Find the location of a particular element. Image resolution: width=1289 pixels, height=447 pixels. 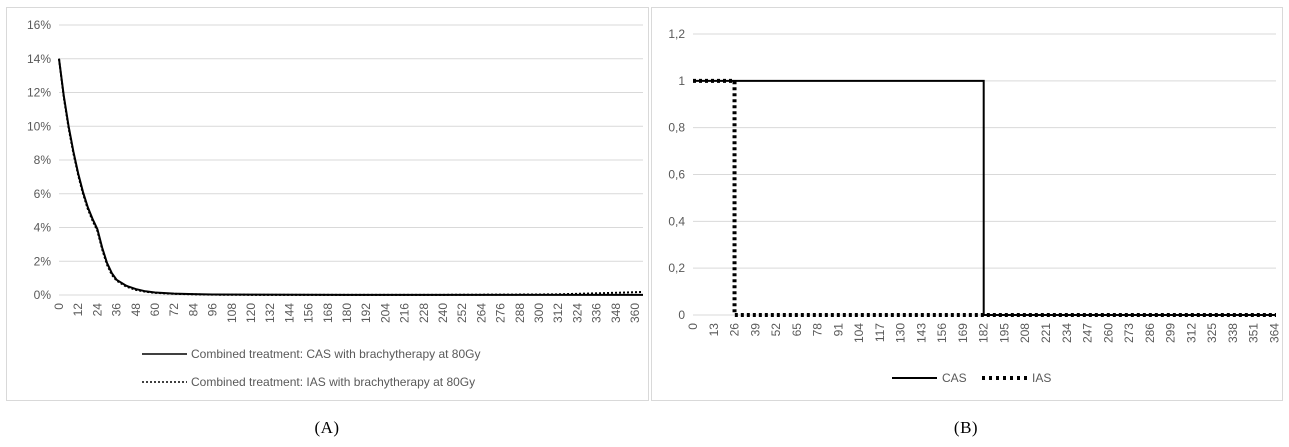

x-tick-label: 168 is located at coordinates (328, 313).